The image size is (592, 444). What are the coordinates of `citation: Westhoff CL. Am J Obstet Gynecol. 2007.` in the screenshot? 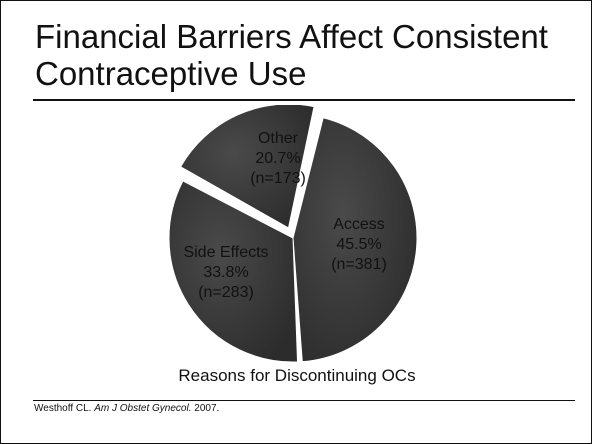 It's located at (126, 408).